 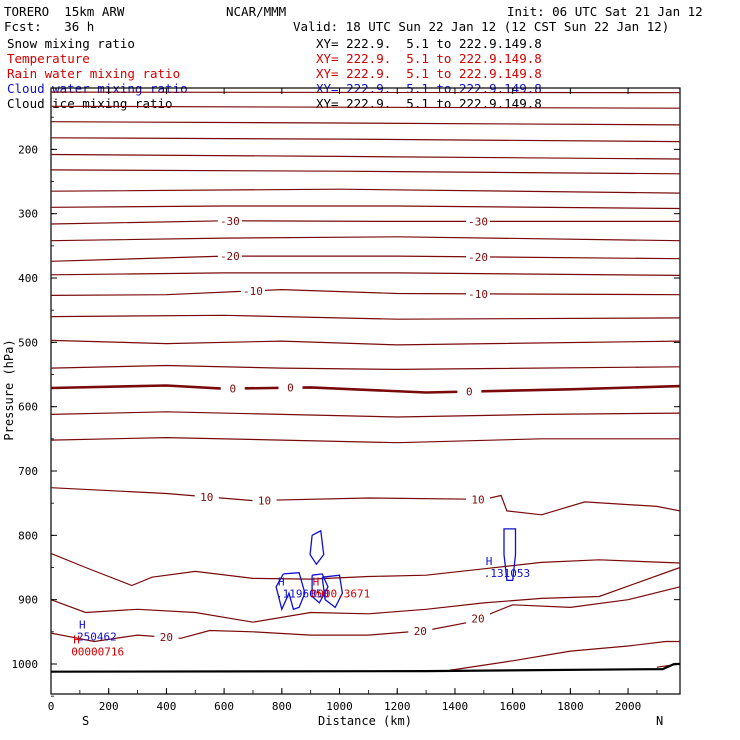 What do you see at coordinates (94, 73) in the screenshot?
I see `legend-rain-label: Rain water mixing ratio` at bounding box center [94, 73].